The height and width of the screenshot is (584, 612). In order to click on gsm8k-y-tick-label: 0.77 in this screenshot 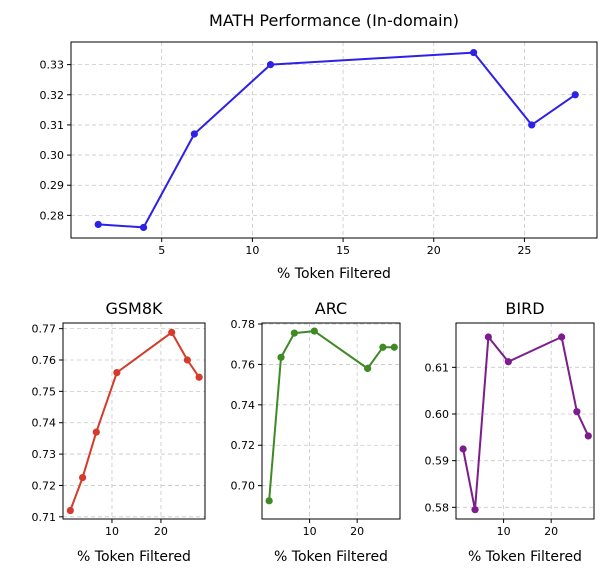, I will do `click(44, 329)`.